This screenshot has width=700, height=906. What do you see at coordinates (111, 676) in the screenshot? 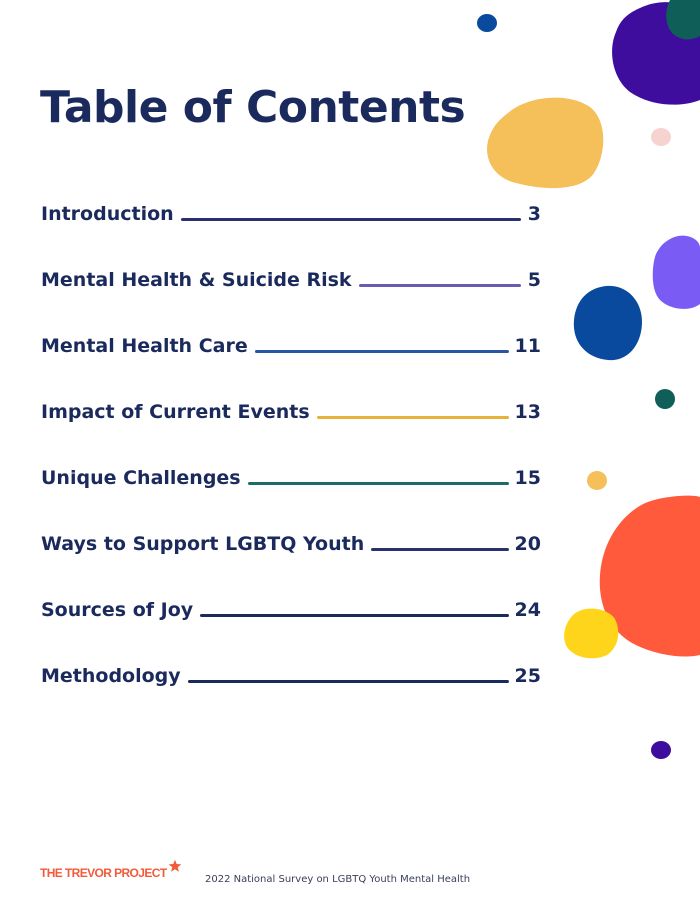
I see `toc-entry-label: Methodology` at bounding box center [111, 676].